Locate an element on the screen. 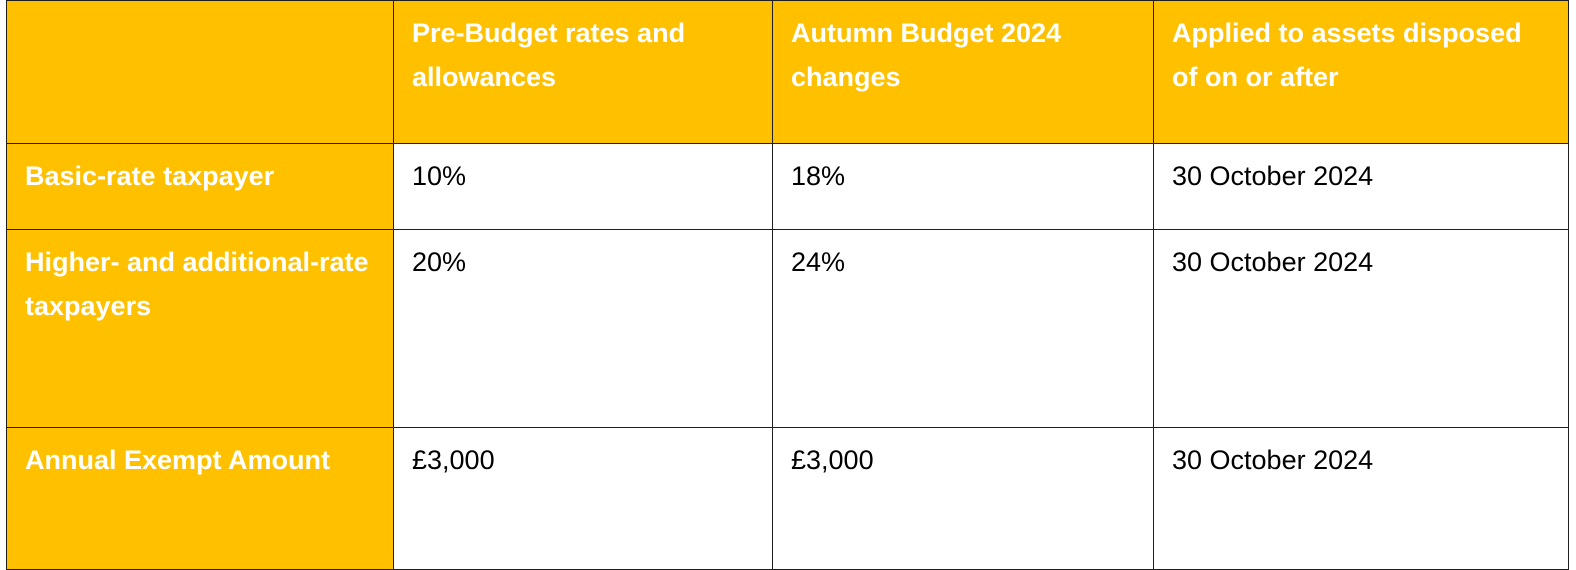 The image size is (1576, 570). row-label-higher-additional-rate: Higher- and additional-rate taxpayers is located at coordinates (200, 328).